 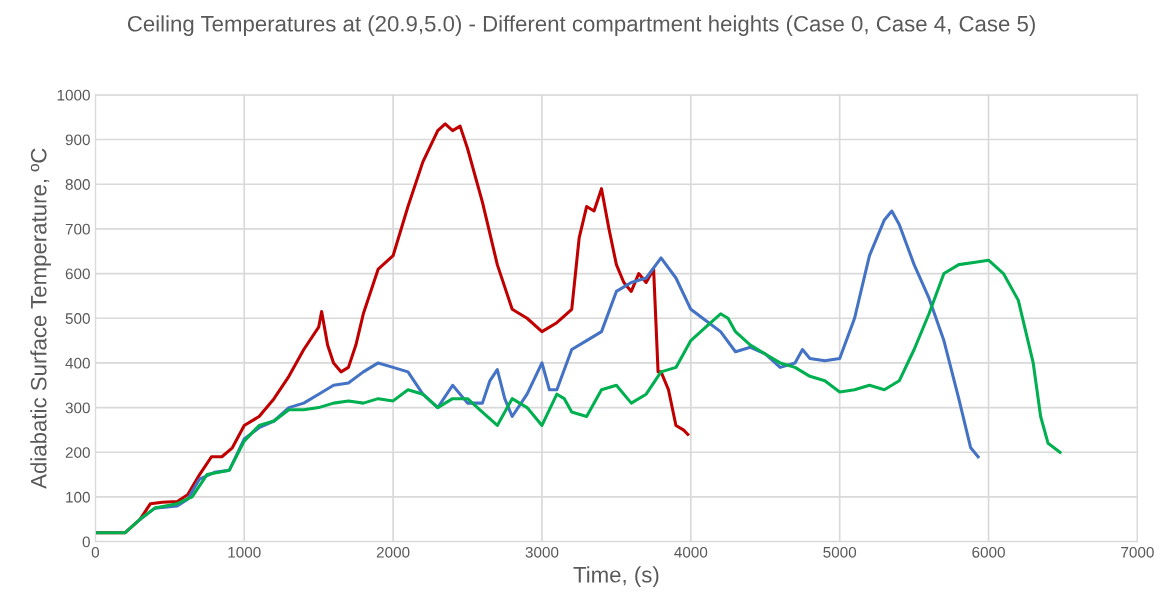 What do you see at coordinates (77, 452) in the screenshot?
I see `y-tick-label: 200` at bounding box center [77, 452].